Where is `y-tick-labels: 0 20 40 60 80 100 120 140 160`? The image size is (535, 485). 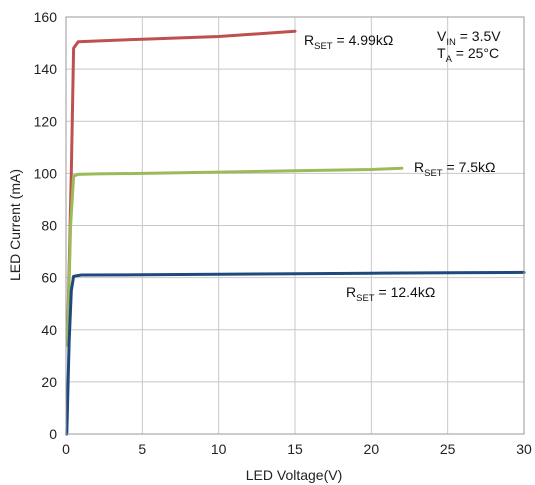 y-tick-labels: 0 20 40 60 80 100 120 140 160 is located at coordinates (46, 225).